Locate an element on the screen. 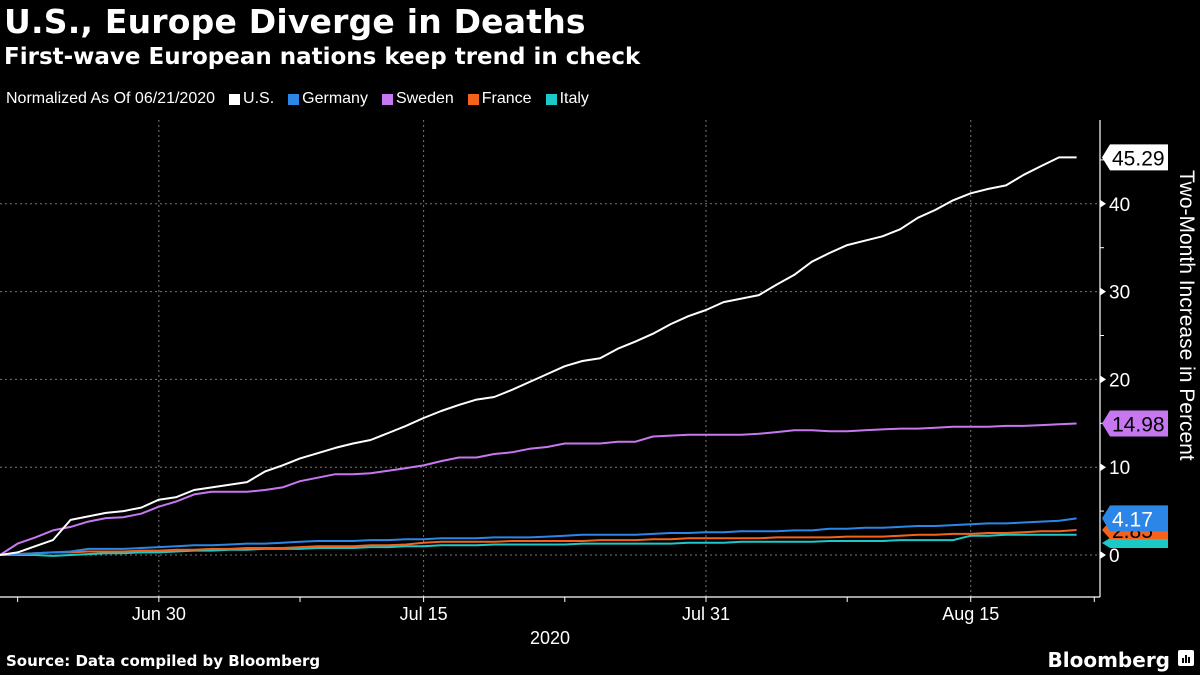 The image size is (1200, 675). end-label-us-bg is located at coordinates (1135, 157).